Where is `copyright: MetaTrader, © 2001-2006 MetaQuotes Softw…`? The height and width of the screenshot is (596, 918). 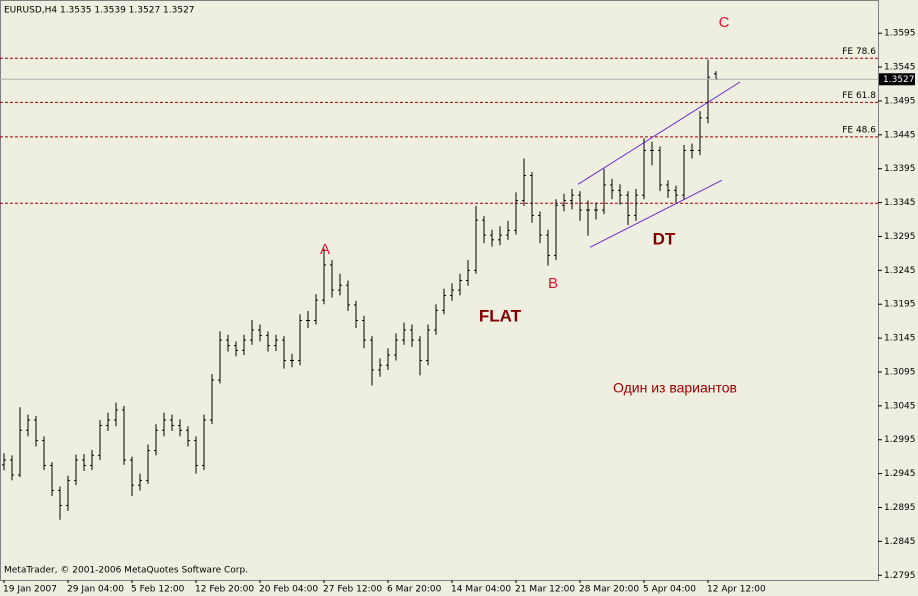
copyright: MetaTrader, © 2001-2006 MetaQuotes Softw… is located at coordinates (126, 571).